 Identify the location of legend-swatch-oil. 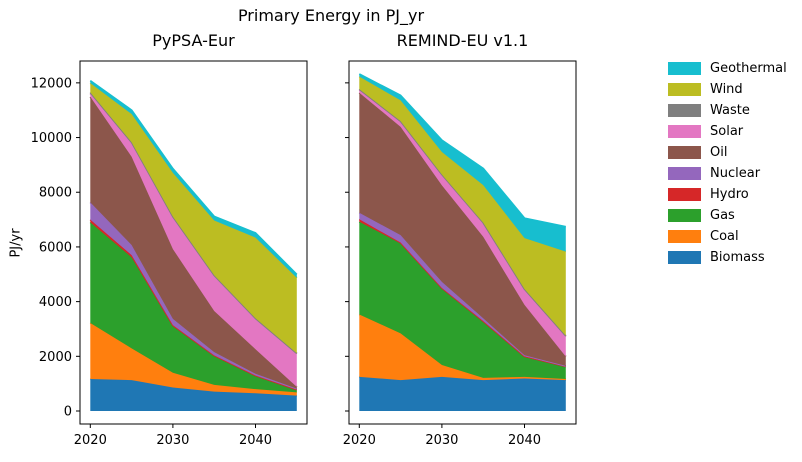
(684, 152).